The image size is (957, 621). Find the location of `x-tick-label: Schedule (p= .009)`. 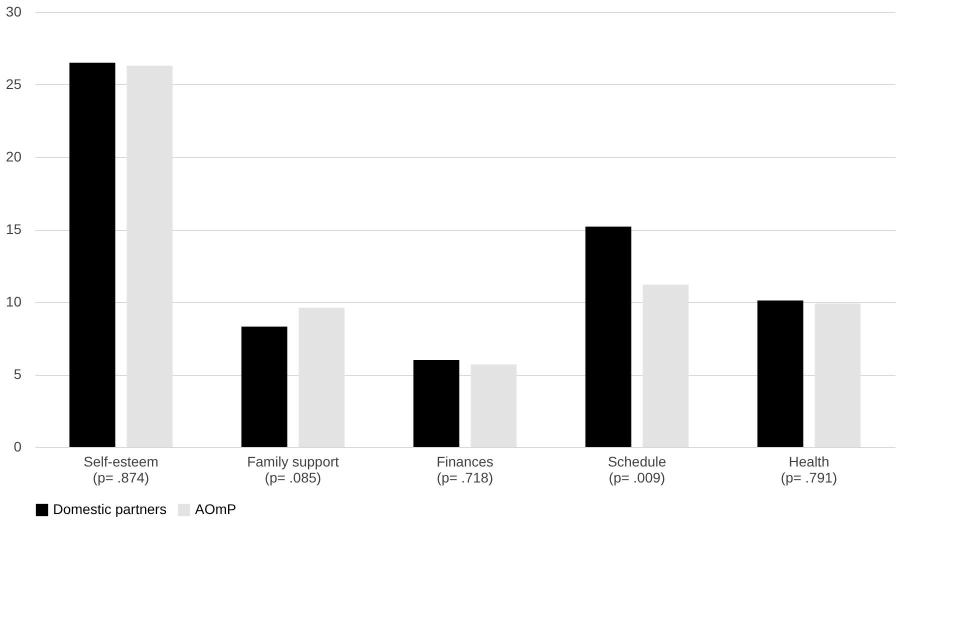

x-tick-label: Schedule (p= .009) is located at coordinates (637, 470).